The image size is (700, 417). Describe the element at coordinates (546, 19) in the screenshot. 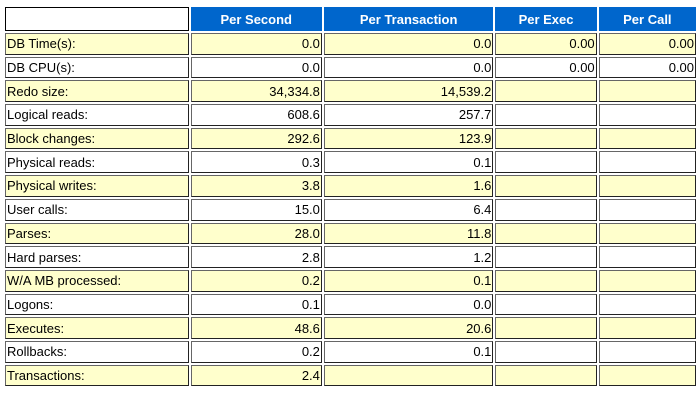

I see `column-header: Per Exec` at that location.